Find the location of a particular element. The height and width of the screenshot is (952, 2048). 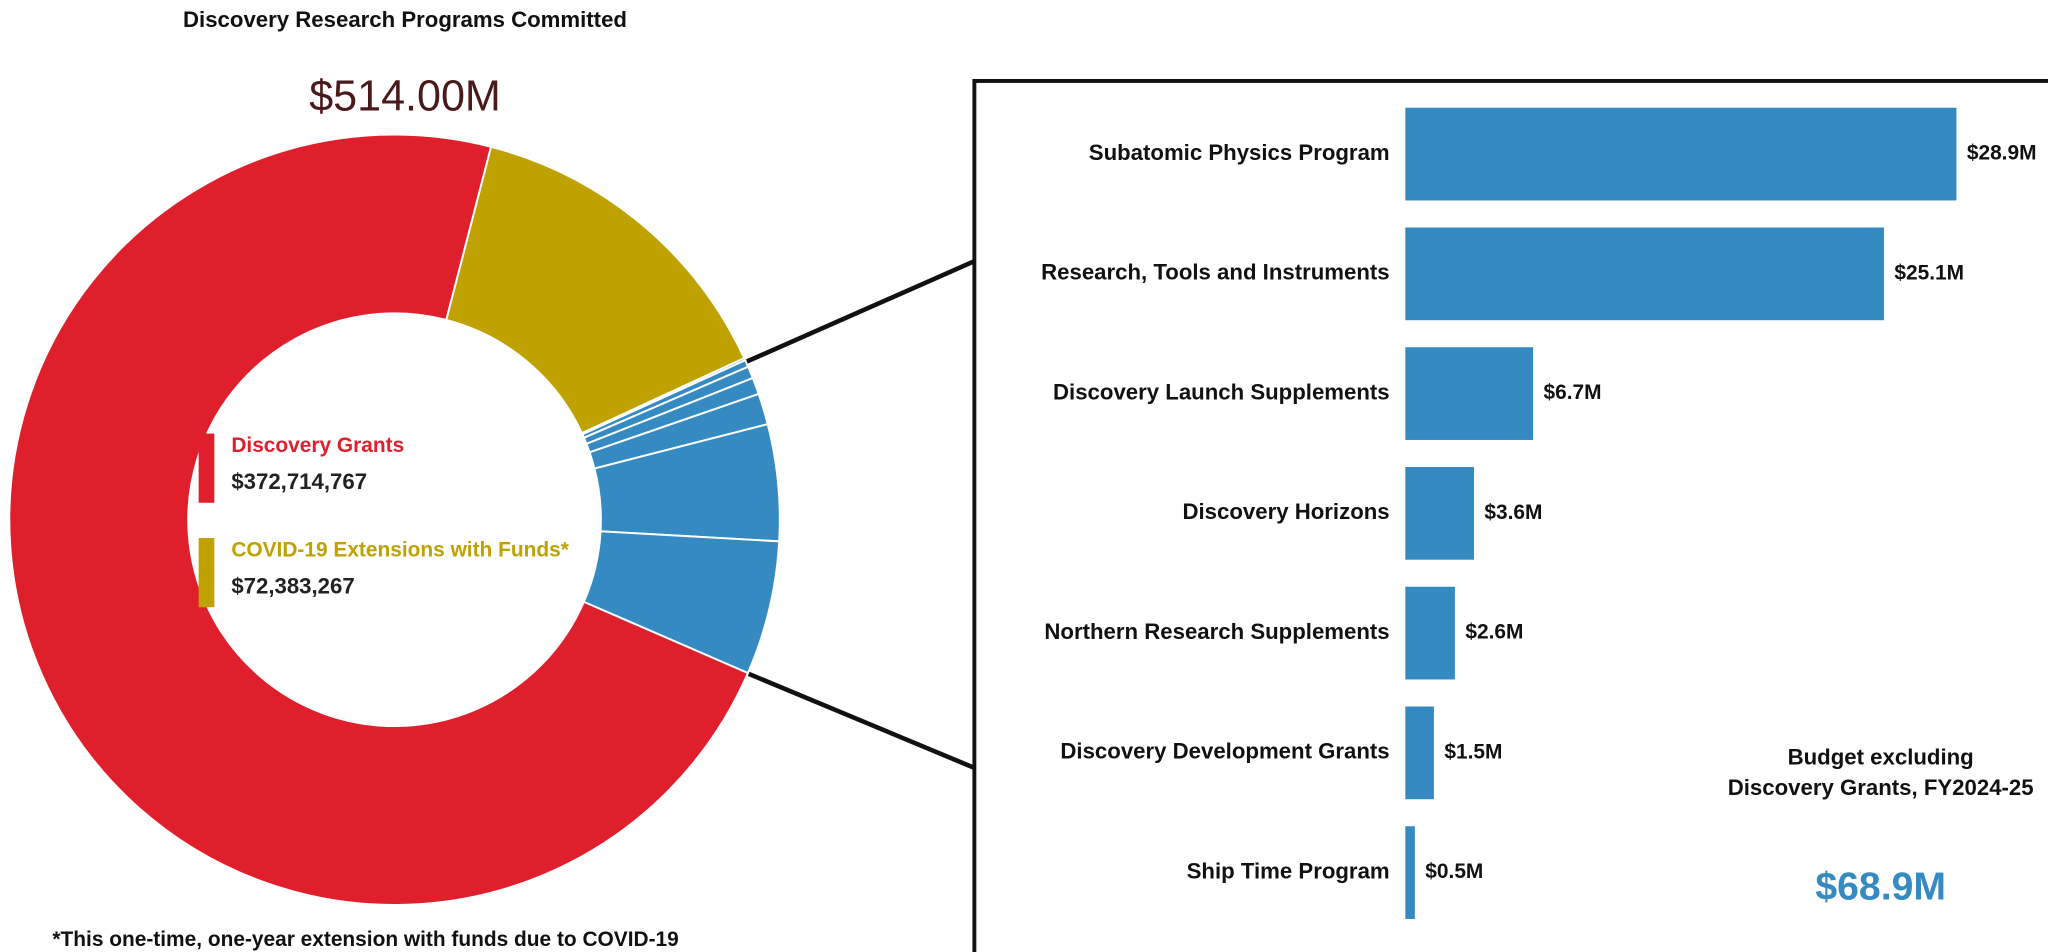

bar-chart-total: $68.9M is located at coordinates (1880, 887).